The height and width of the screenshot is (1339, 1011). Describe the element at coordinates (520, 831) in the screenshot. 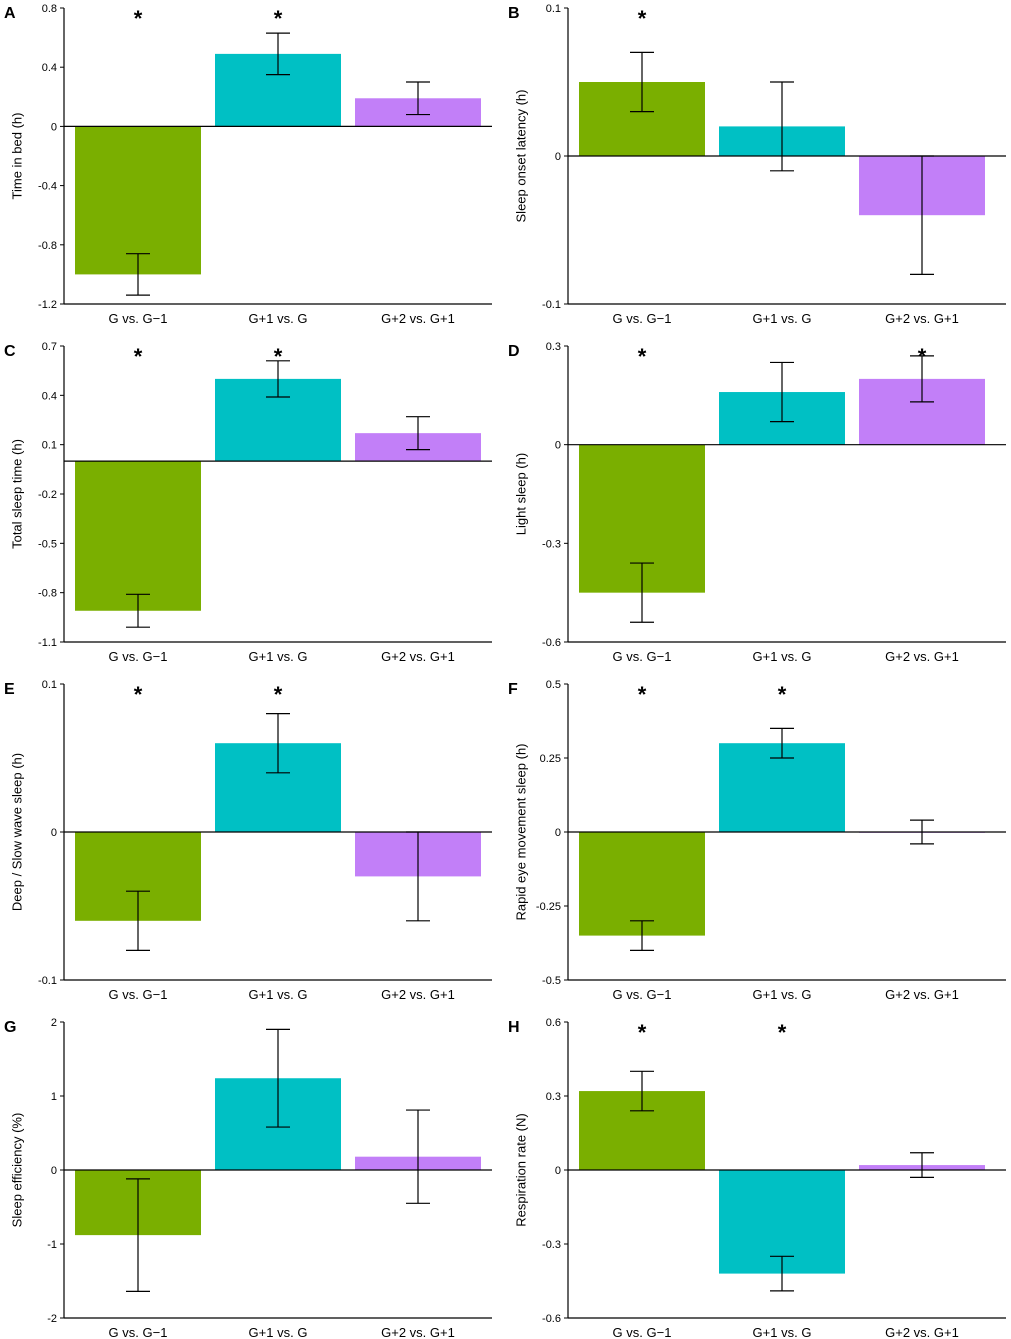

I see `y-axis-label: Rapid eye movement sleep (h)` at that location.